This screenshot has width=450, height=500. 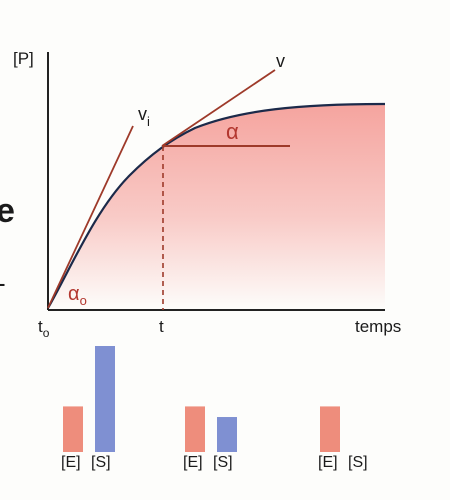 What do you see at coordinates (223, 462) in the screenshot?
I see `substrate-label-2: [S]` at bounding box center [223, 462].